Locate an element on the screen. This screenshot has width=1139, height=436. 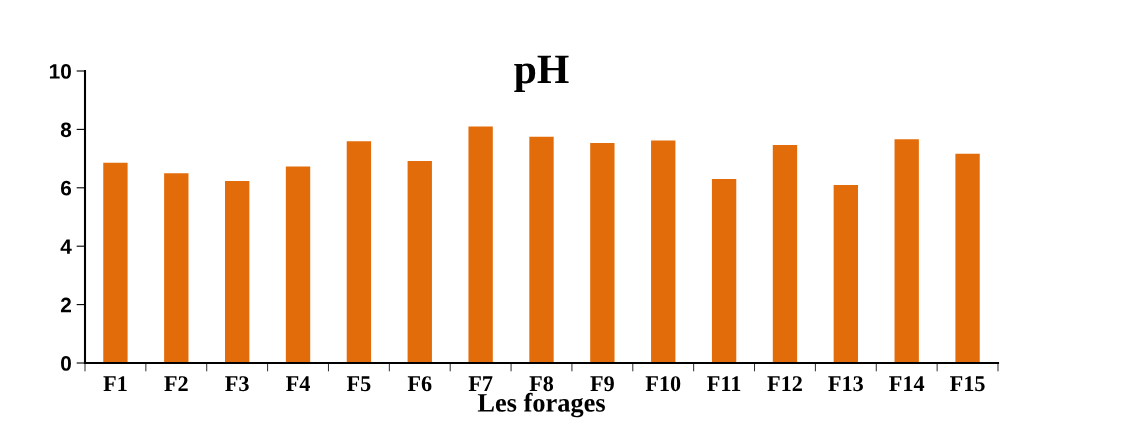
x-tick-label: F7 is located at coordinates (480, 383).